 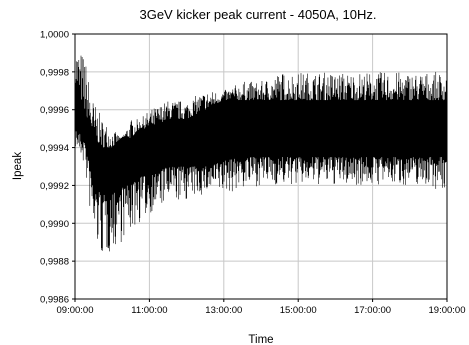 I want to click on y-tick-label: 0,9998, so click(x=54, y=72).